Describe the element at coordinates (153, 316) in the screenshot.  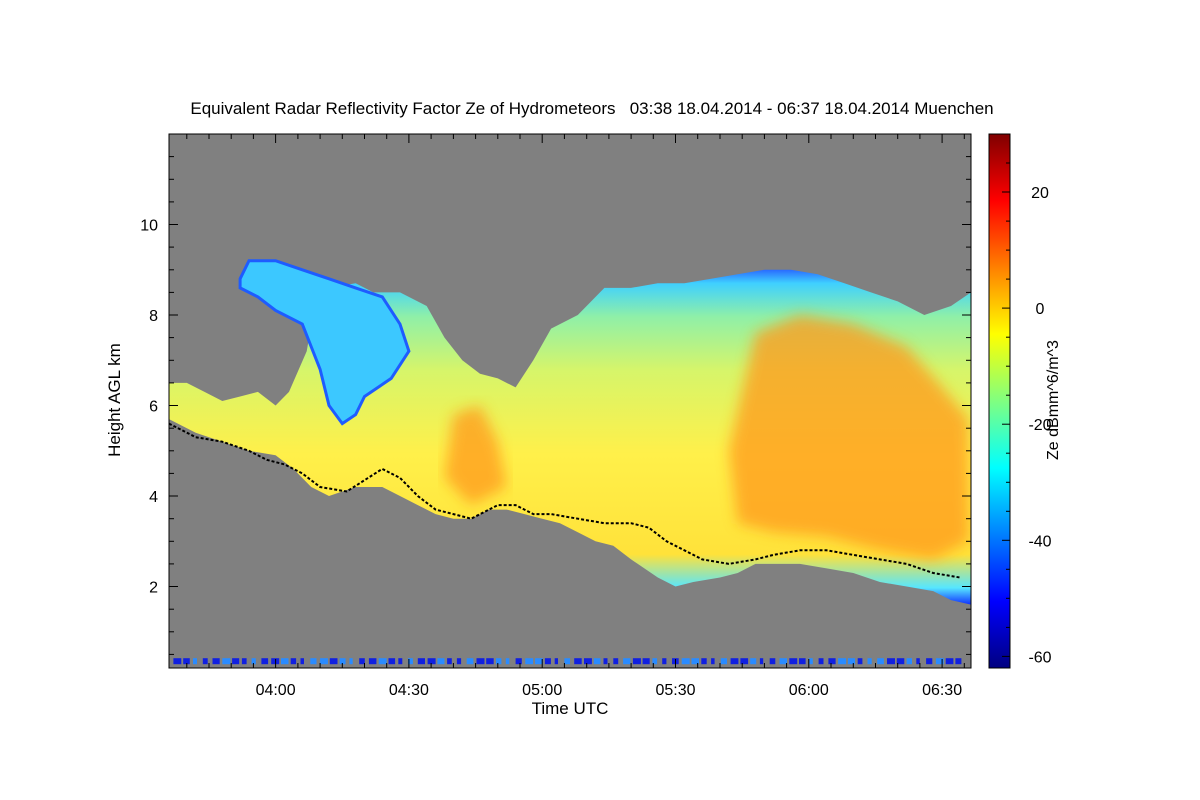
I see `y-tick-label: 8` at that location.